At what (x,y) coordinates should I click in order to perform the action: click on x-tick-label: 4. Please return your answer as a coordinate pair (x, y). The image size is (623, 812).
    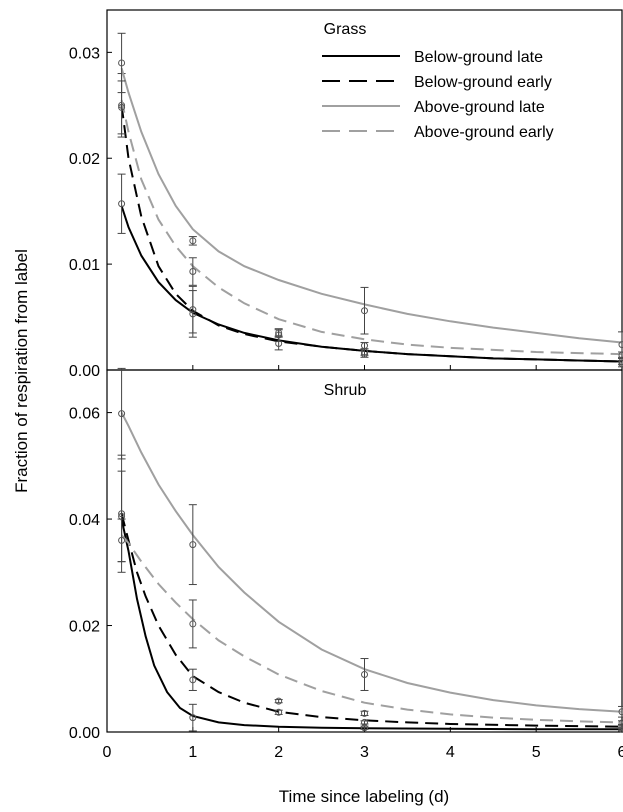
    Looking at the image, I should click on (450, 752).